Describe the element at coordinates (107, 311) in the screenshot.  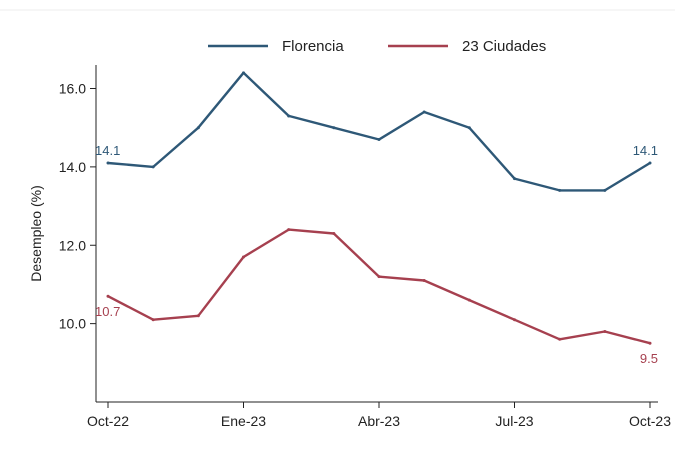
I see `data-label: 10.7` at that location.